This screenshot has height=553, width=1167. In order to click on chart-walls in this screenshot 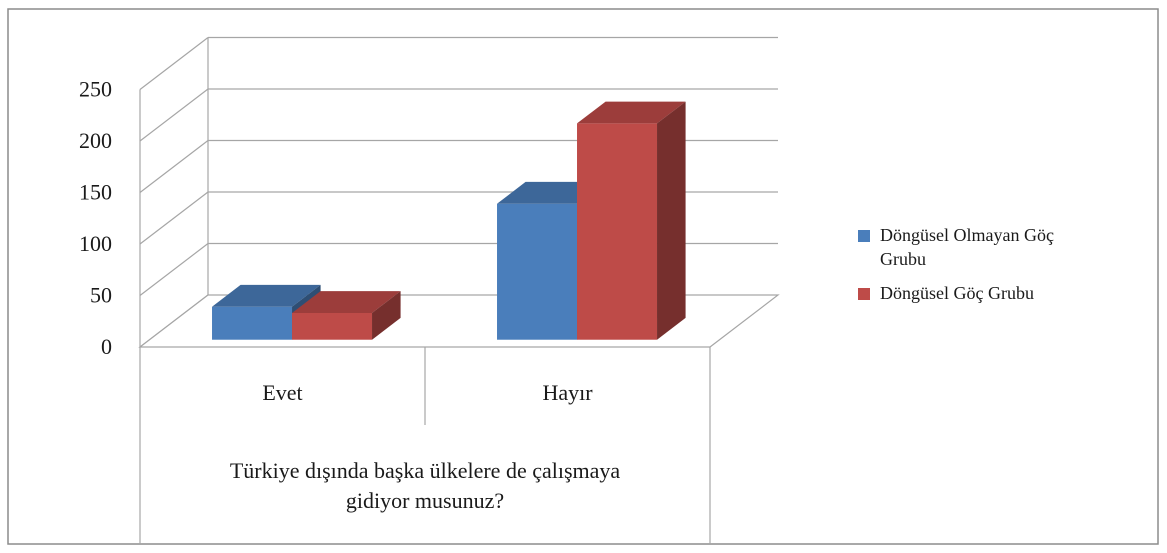, I will do `click(174, 192)`.